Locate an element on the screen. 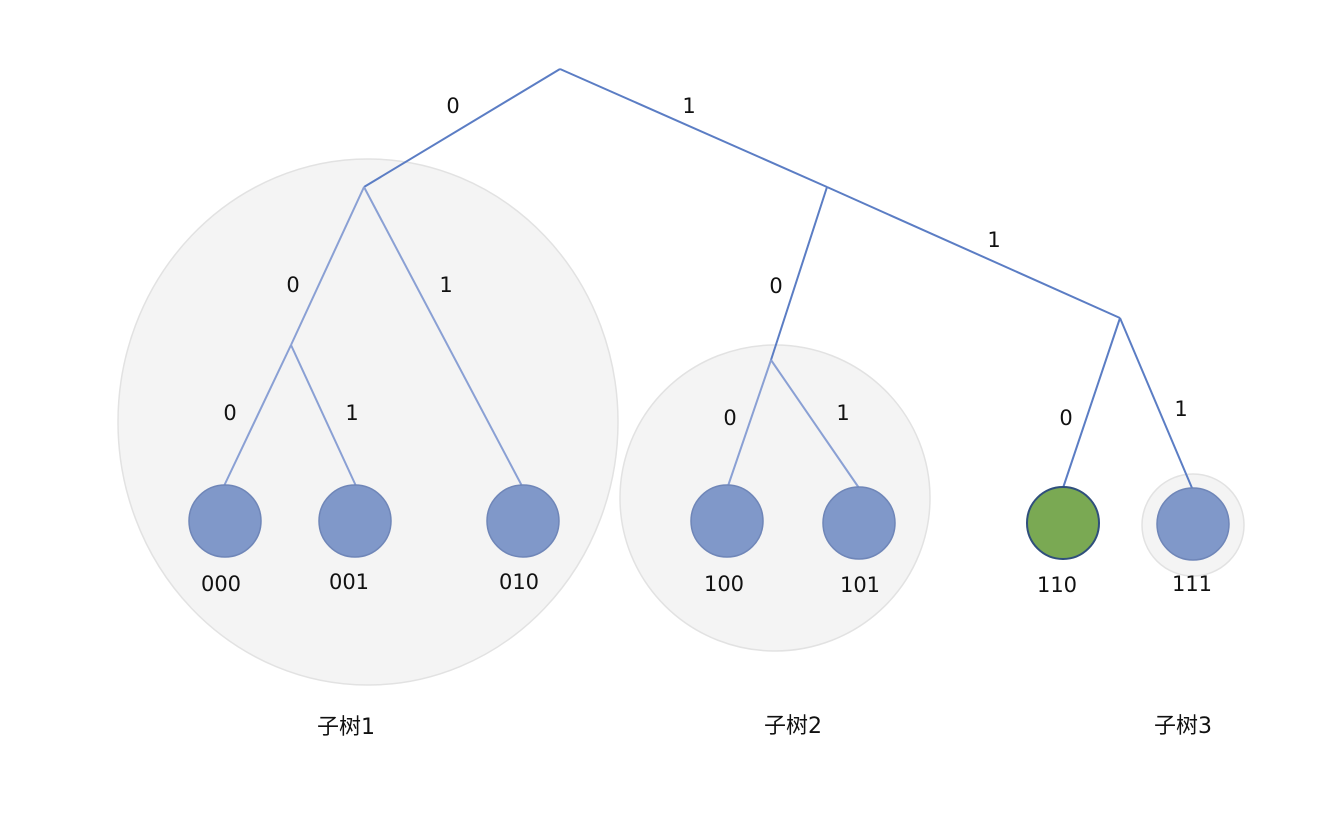  edge-n11-left is located at coordinates (1091, 403).